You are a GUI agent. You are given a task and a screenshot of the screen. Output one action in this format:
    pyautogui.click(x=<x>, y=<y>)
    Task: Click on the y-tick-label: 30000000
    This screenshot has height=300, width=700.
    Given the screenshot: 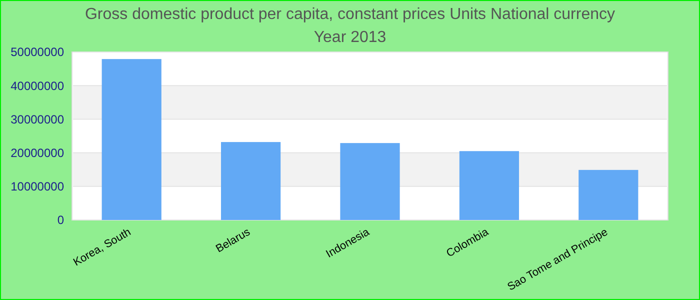 What is the action you would take?
    pyautogui.click(x=37, y=119)
    